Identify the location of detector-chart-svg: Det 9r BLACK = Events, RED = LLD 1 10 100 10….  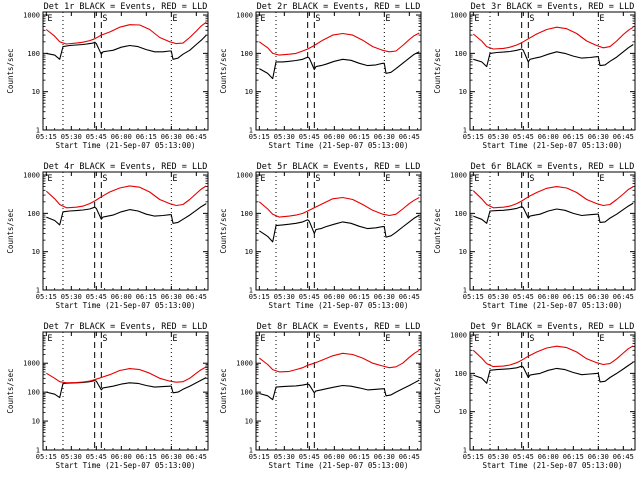
(534, 396).